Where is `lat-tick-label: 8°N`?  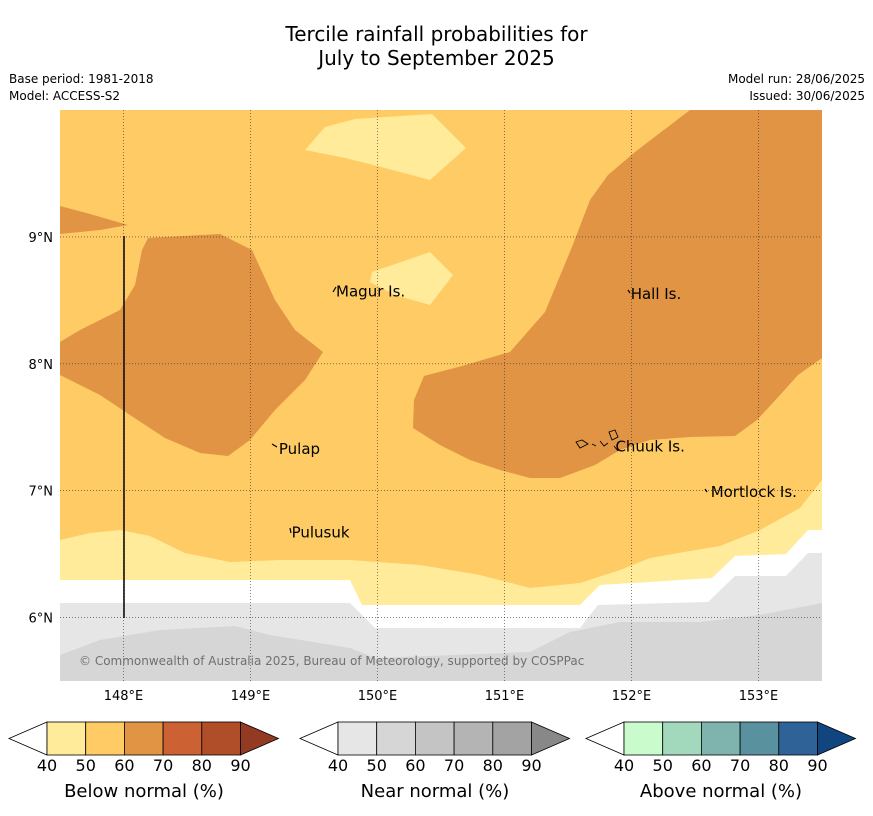
lat-tick-label: 8°N is located at coordinates (41, 365).